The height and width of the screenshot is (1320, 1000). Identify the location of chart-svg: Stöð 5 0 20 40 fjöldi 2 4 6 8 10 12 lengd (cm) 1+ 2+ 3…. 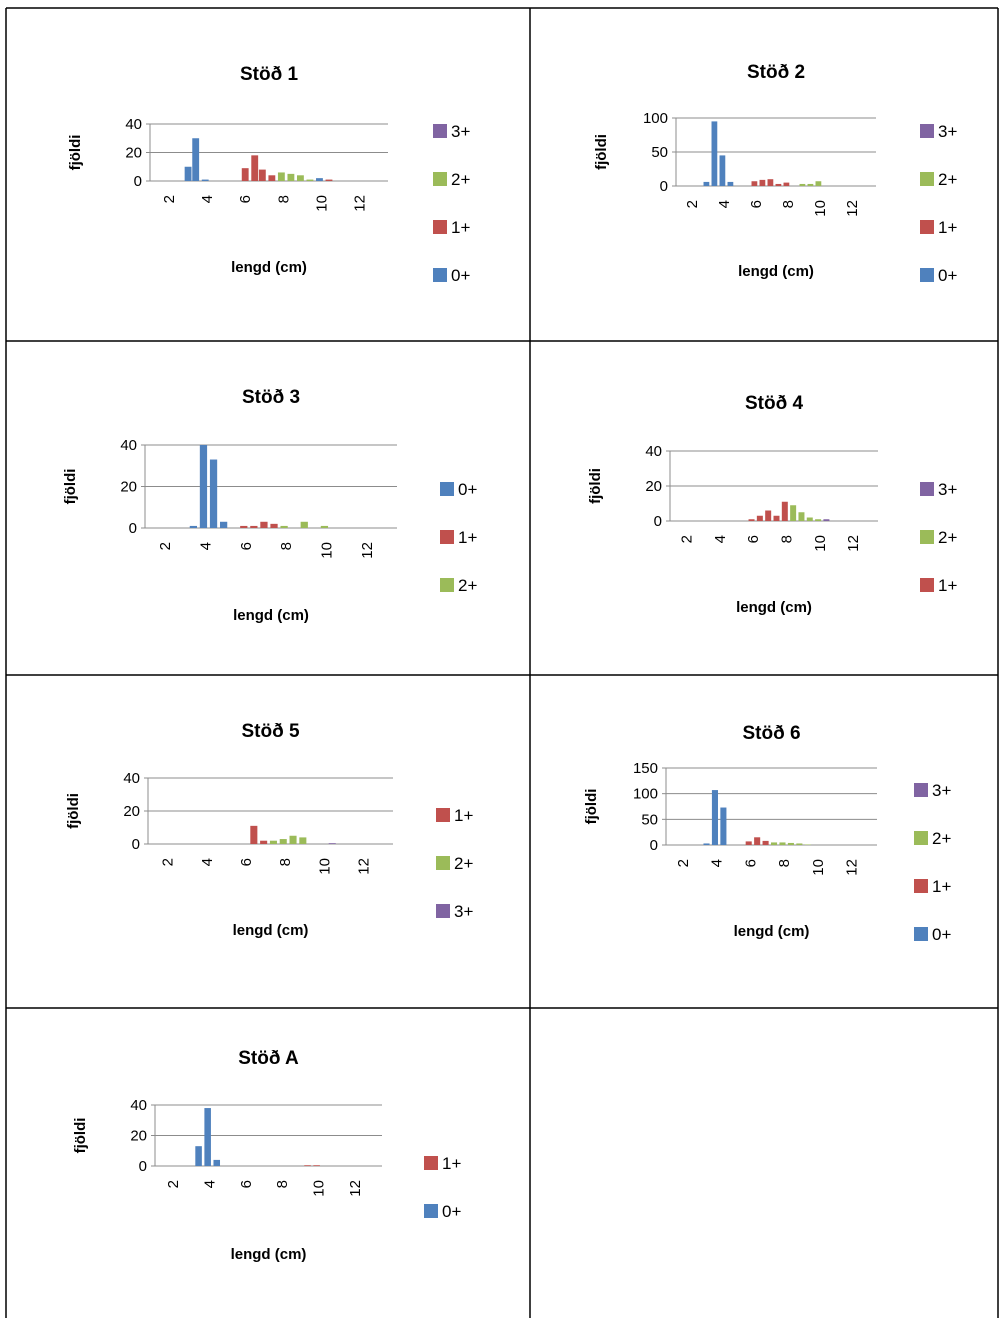
(269, 830).